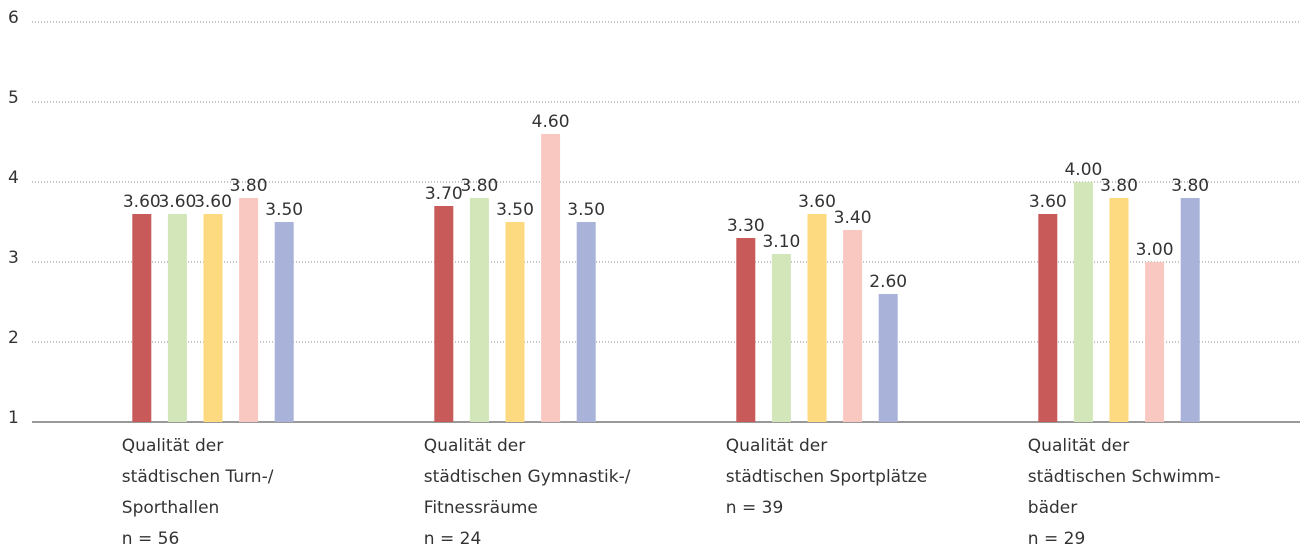  What do you see at coordinates (888, 282) in the screenshot?
I see `value-label: 2.60` at bounding box center [888, 282].